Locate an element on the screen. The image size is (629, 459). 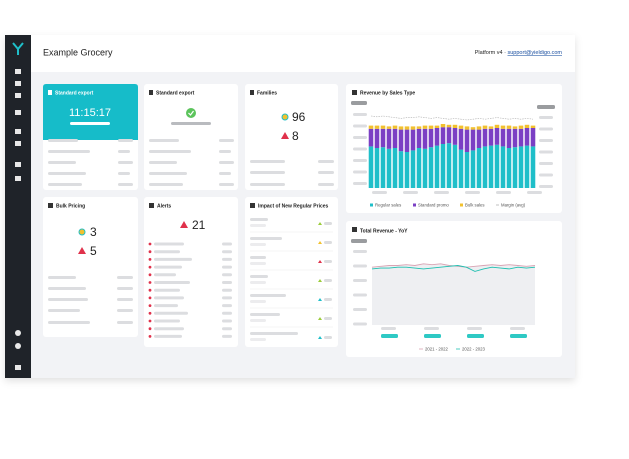
warning-count: 5 is located at coordinates (93, 251).